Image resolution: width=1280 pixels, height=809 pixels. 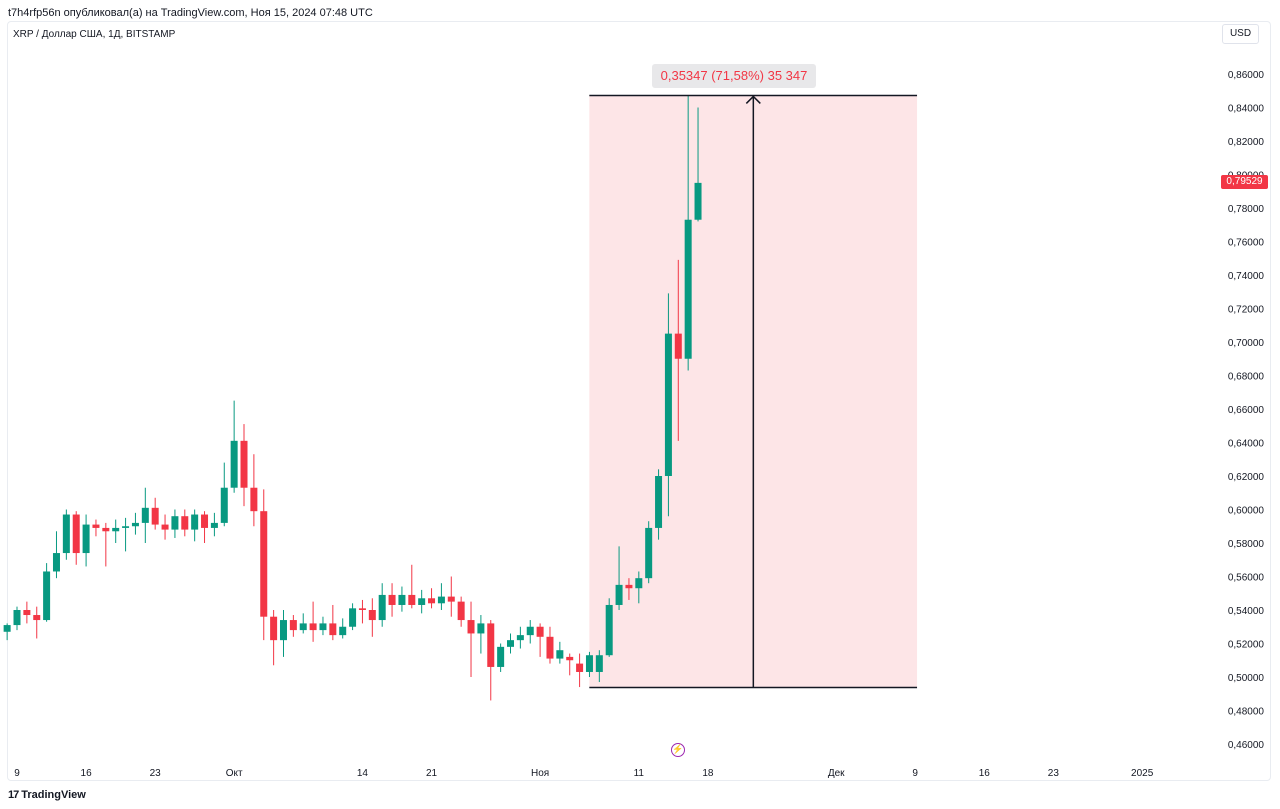 I want to click on time-tick-label: 18, so click(x=708, y=773).